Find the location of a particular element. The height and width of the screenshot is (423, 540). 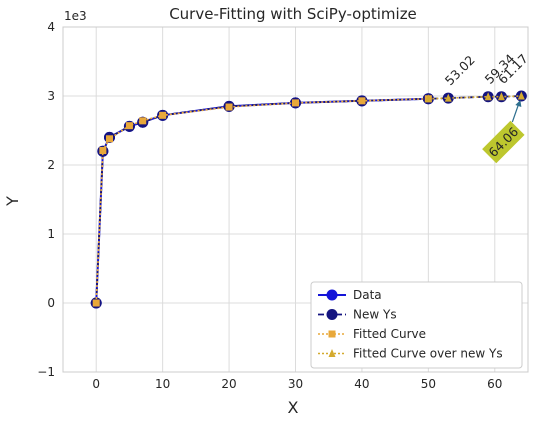

y-tick-label: 4 is located at coordinates (51, 27).